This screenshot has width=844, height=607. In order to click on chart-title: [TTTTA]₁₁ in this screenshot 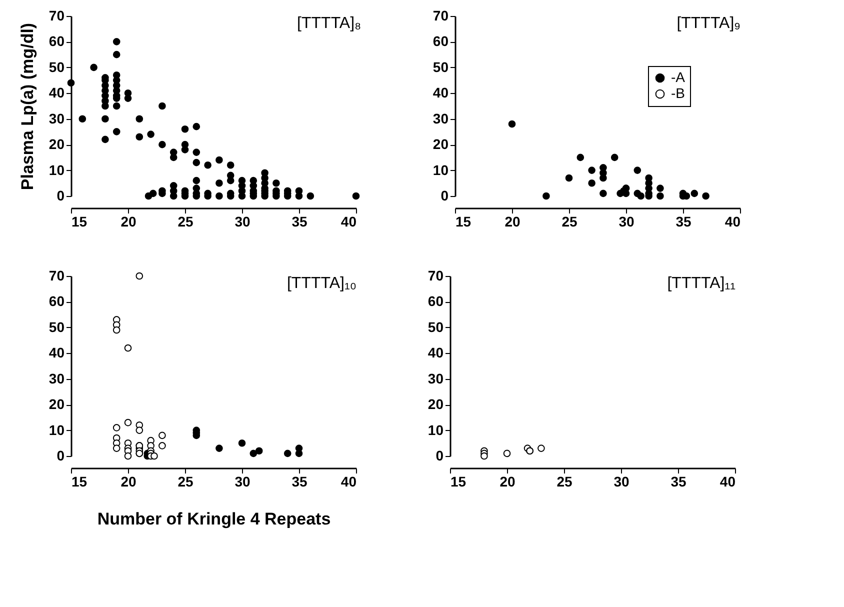, I will do `click(701, 283)`.